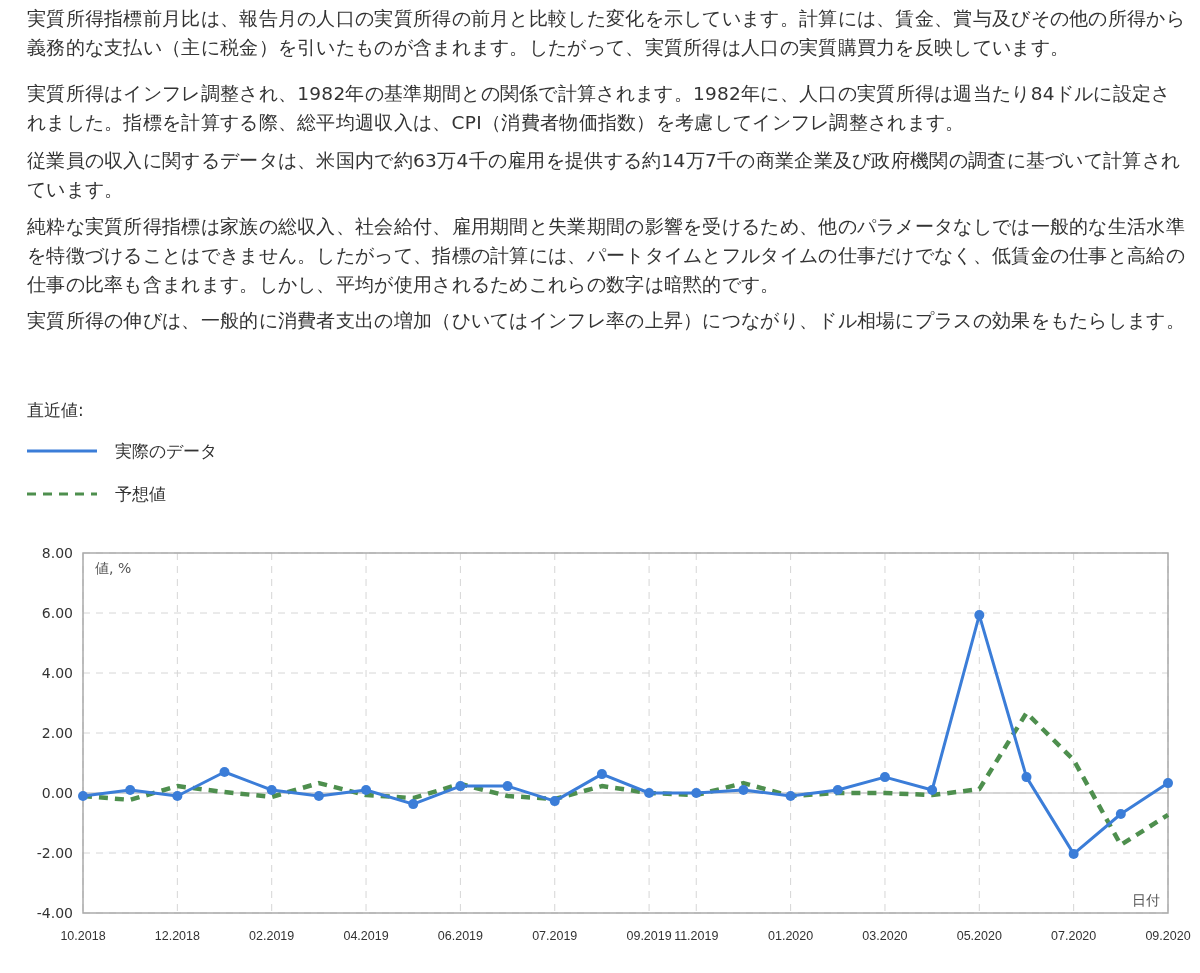 The image size is (1200, 973). Describe the element at coordinates (83, 936) in the screenshot. I see `x-tick-label: 10.2018` at that location.